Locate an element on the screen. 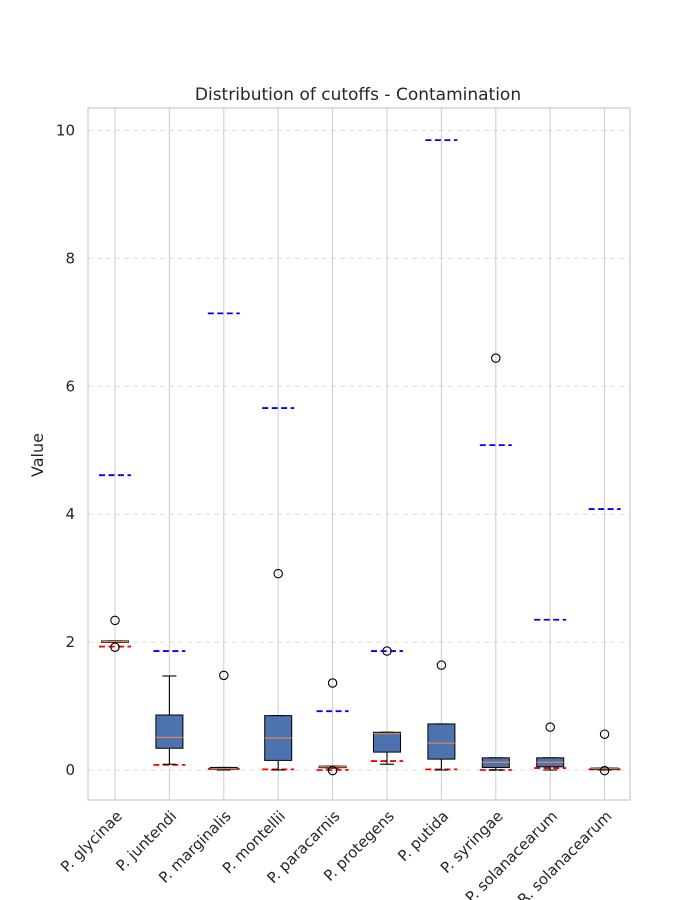 The width and height of the screenshot is (700, 900). y-tick-label: 10 is located at coordinates (65, 131).